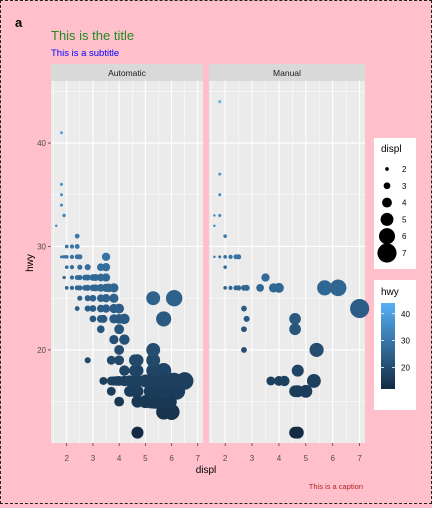 The height and width of the screenshot is (508, 432). What do you see at coordinates (93, 458) in the screenshot?
I see `x-tick-label: 3` at bounding box center [93, 458].